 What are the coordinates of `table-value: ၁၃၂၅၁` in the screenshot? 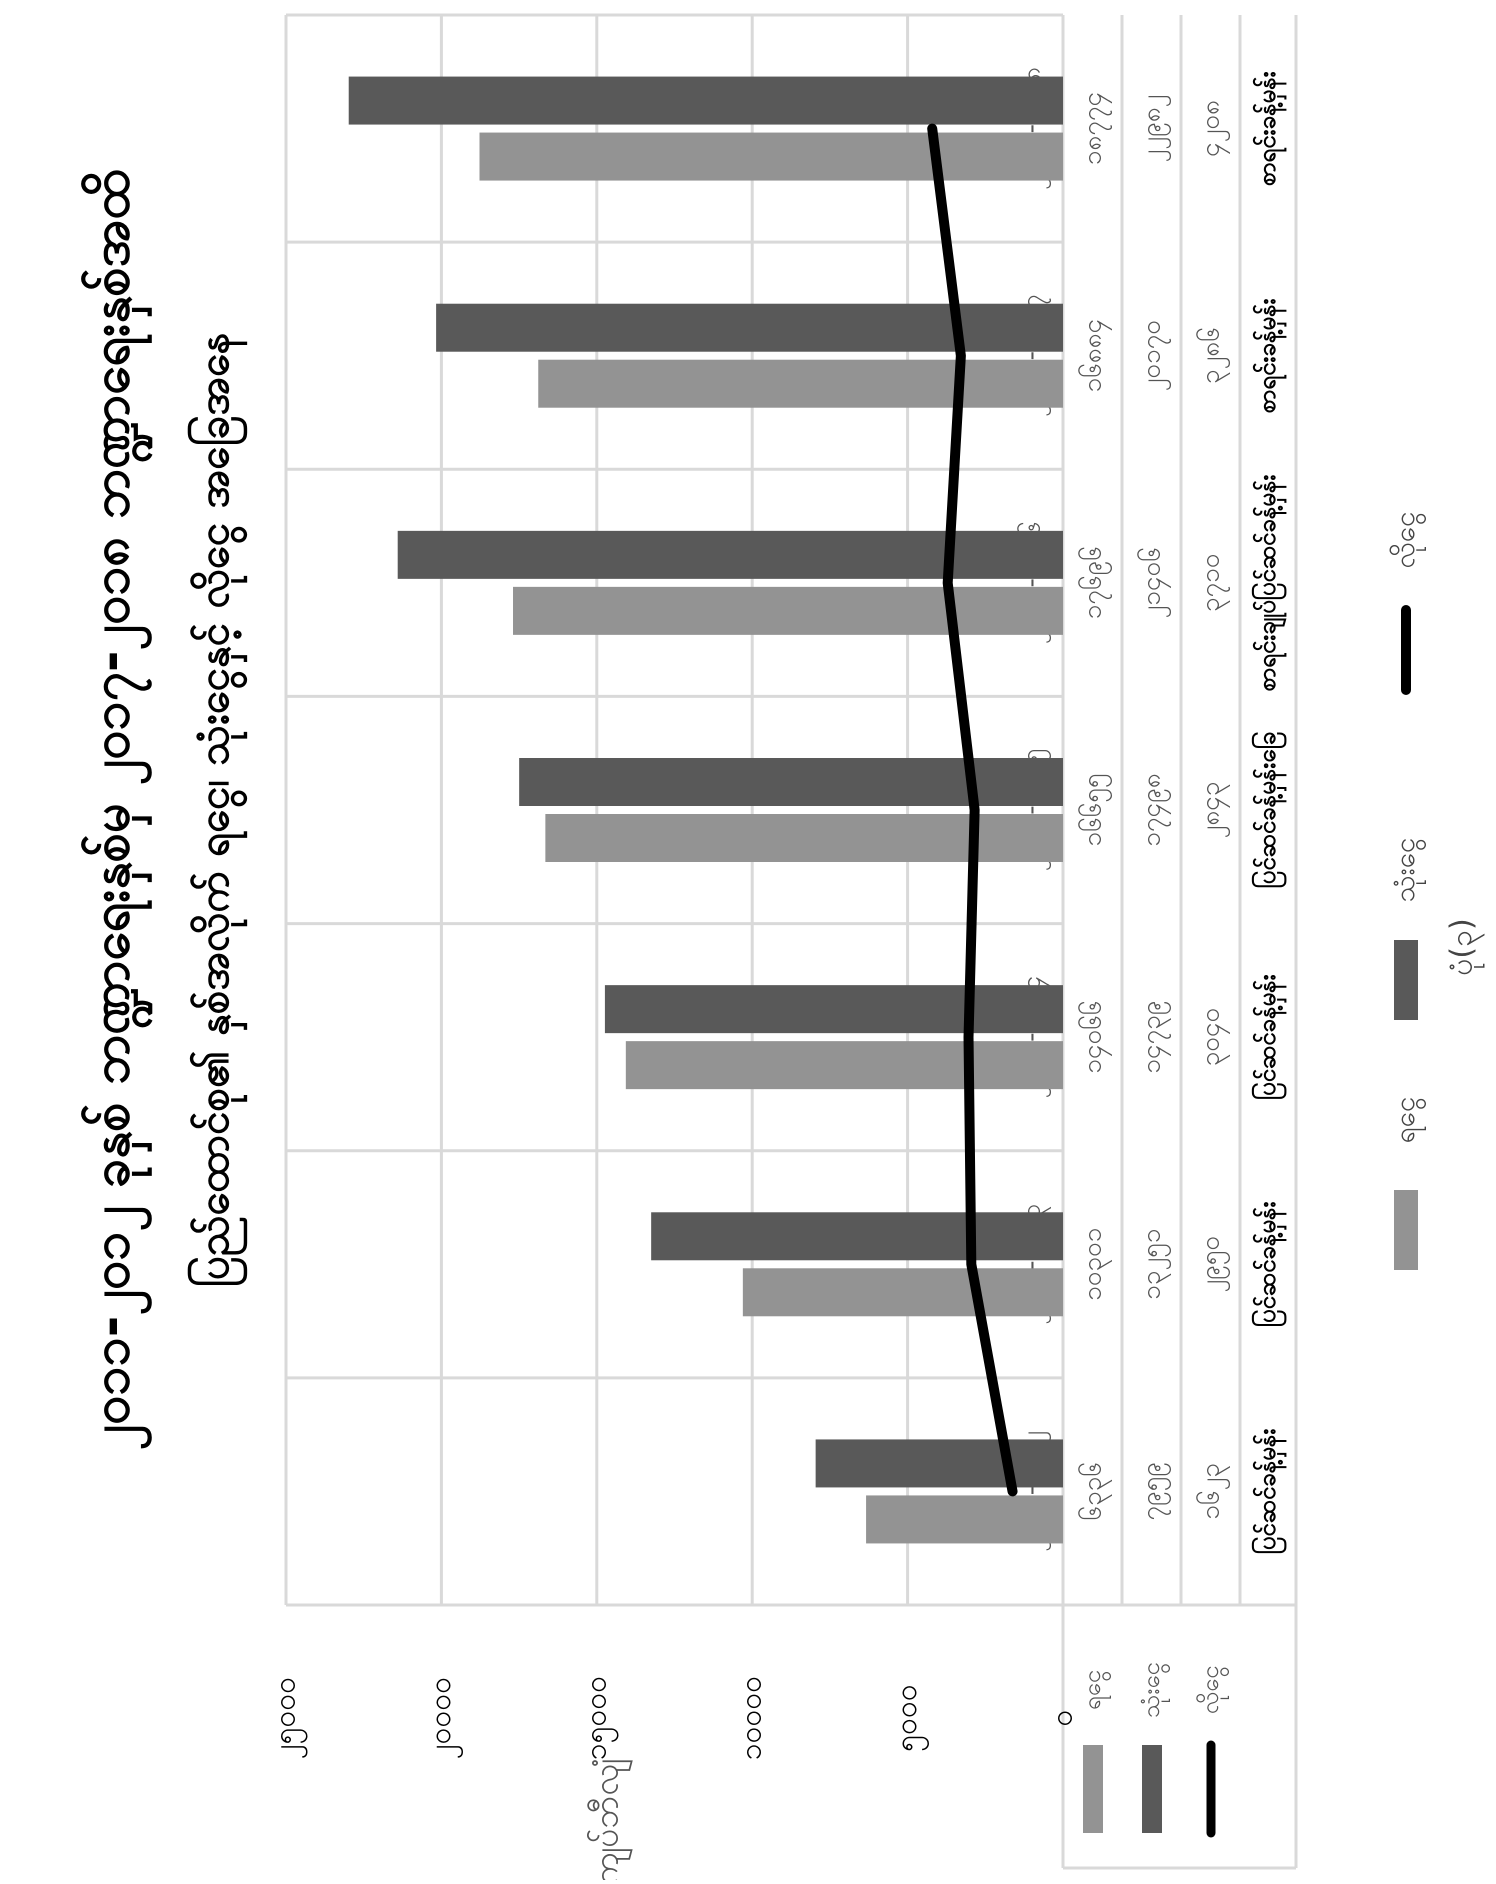 It's located at (1154, 1264).